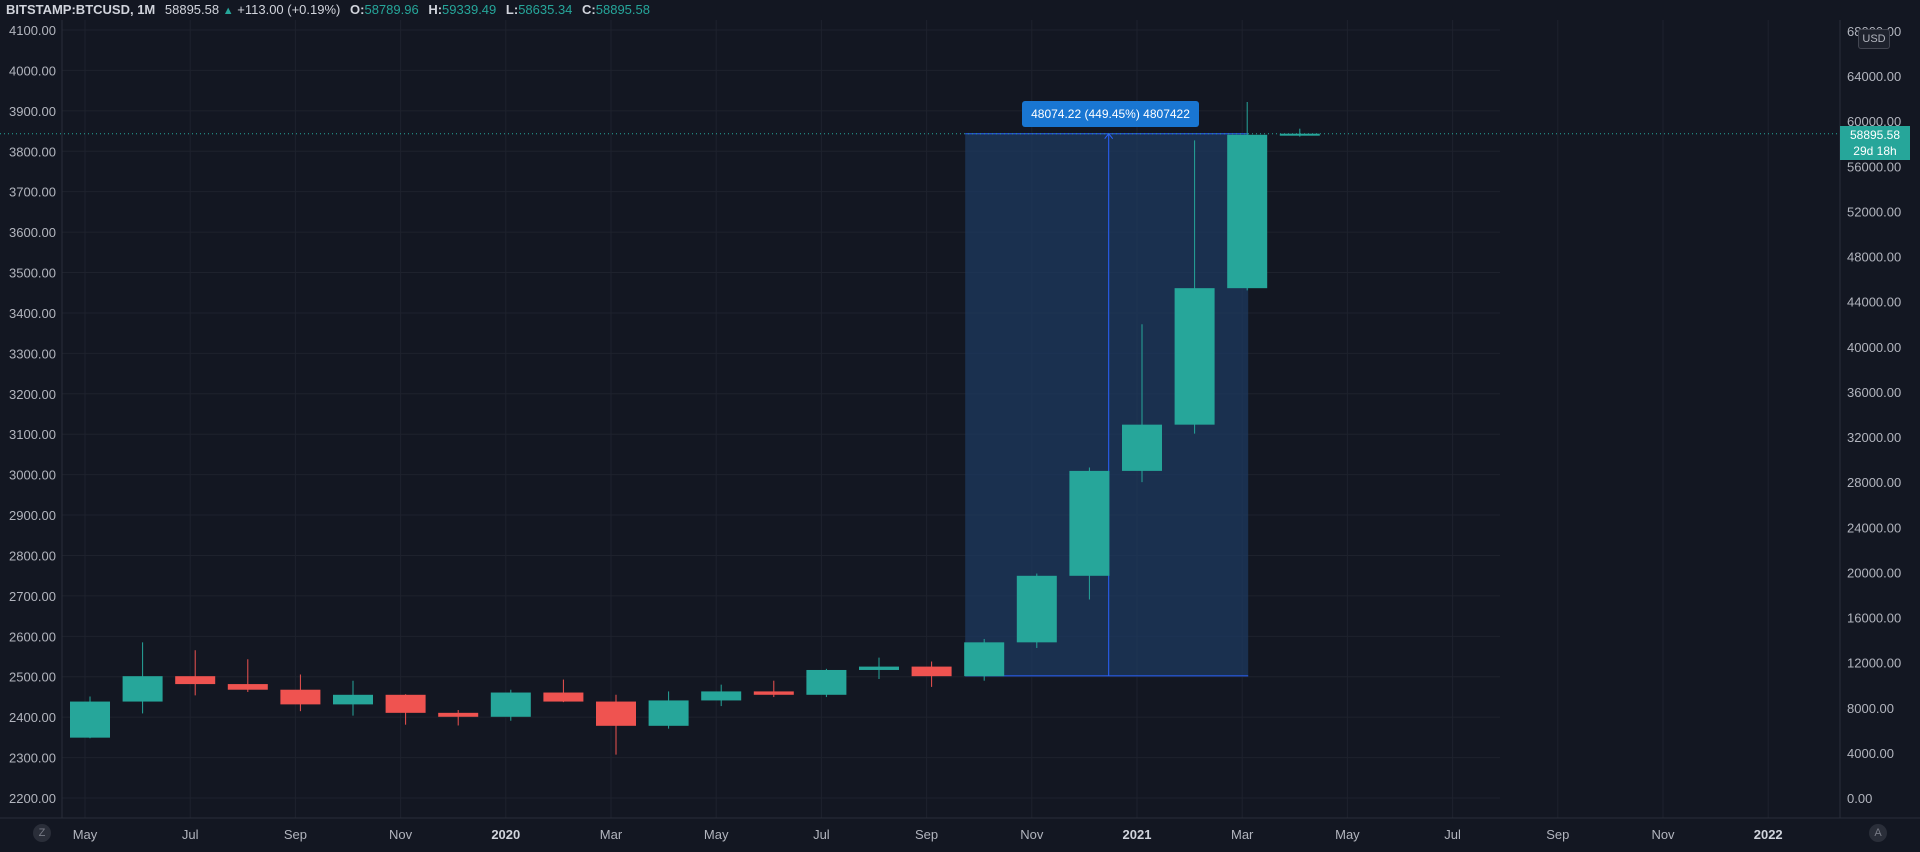 The height and width of the screenshot is (852, 1920). Describe the element at coordinates (1875, 151) in the screenshot. I see `bar-countdown: 29d 18h` at that location.